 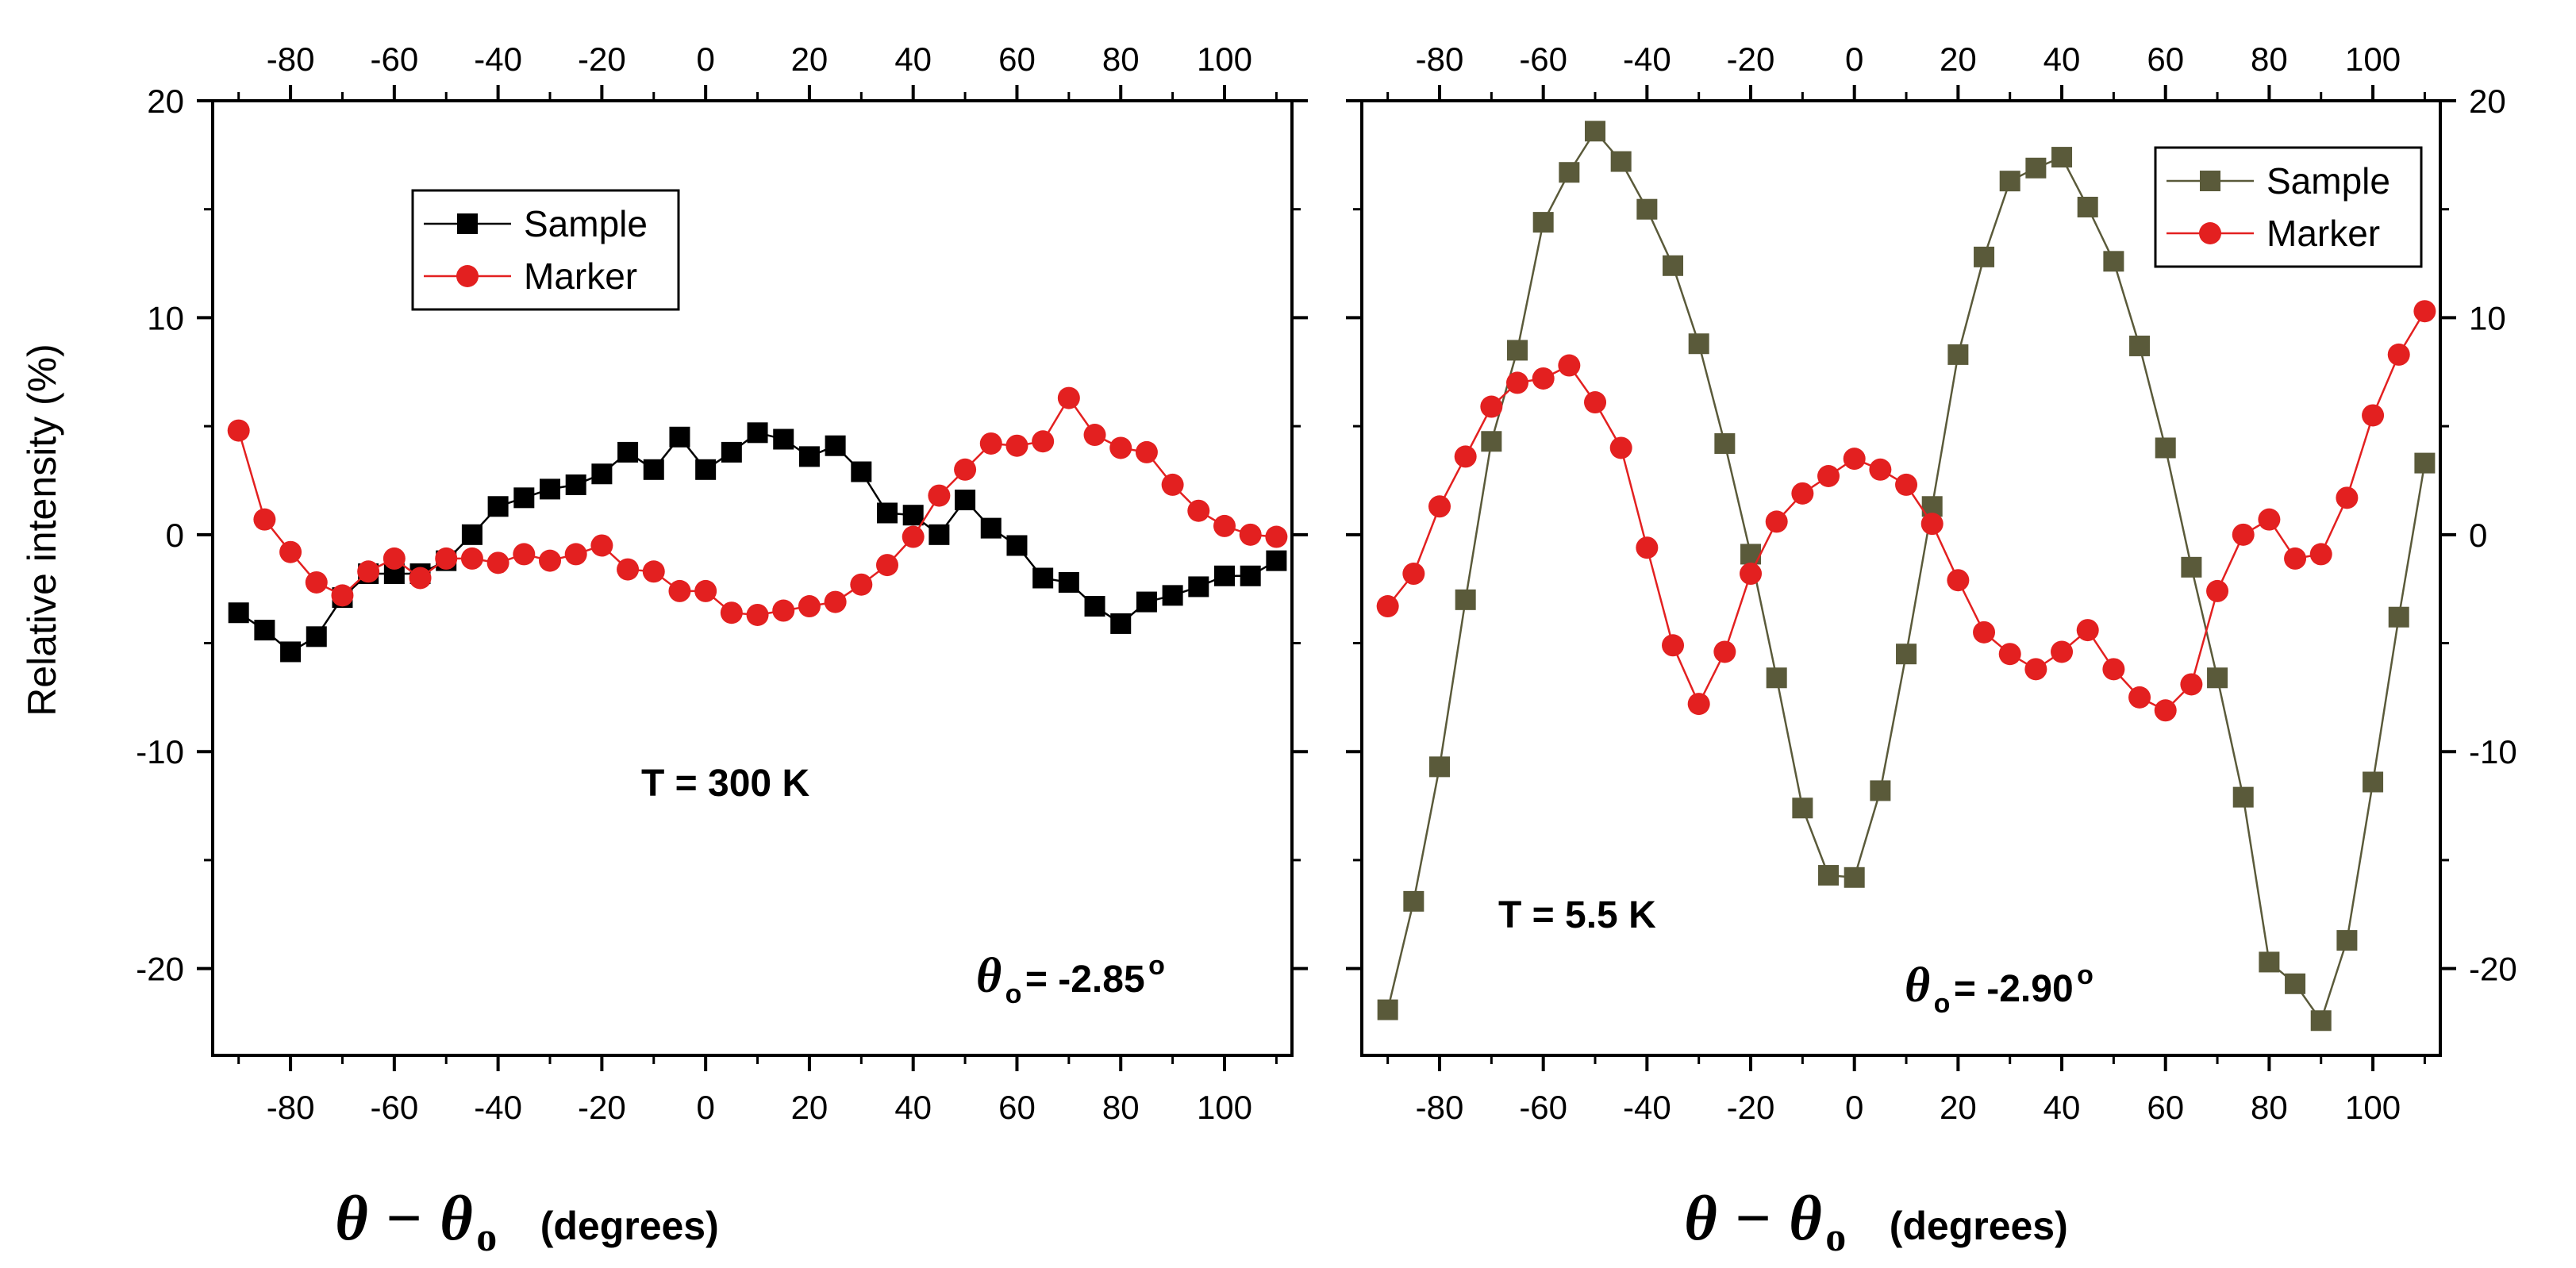 What do you see at coordinates (2493, 751) in the screenshot?
I see `y-tick-label: -10` at bounding box center [2493, 751].